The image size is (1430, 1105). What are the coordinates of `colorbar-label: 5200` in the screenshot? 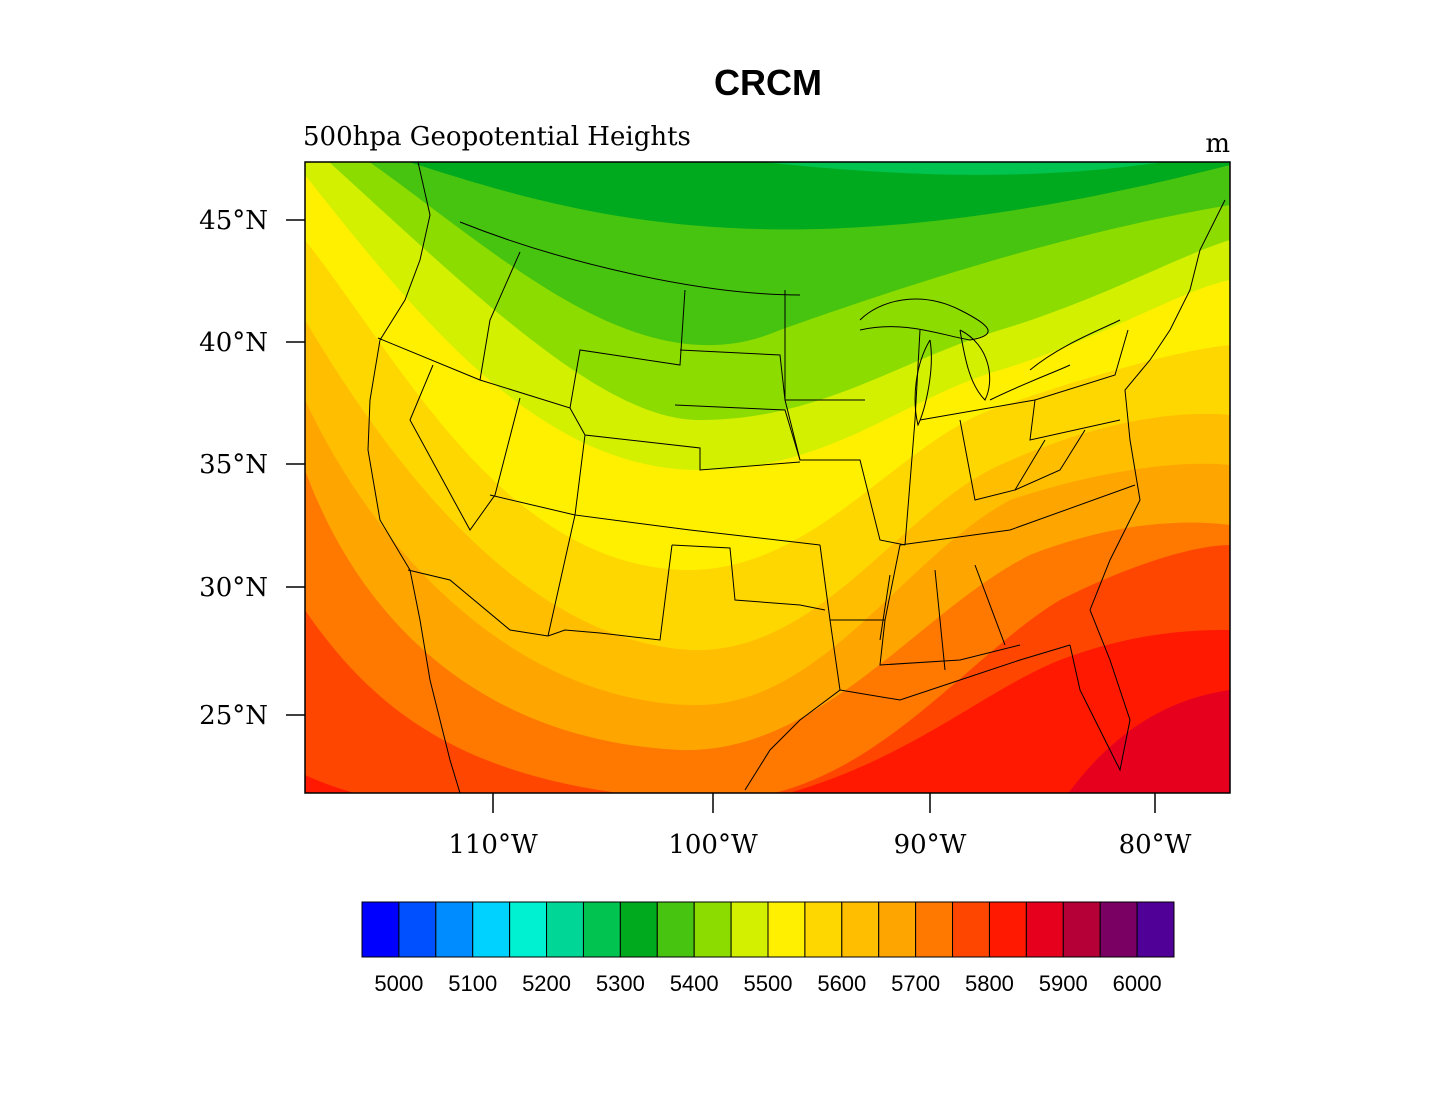 It's located at (546, 983).